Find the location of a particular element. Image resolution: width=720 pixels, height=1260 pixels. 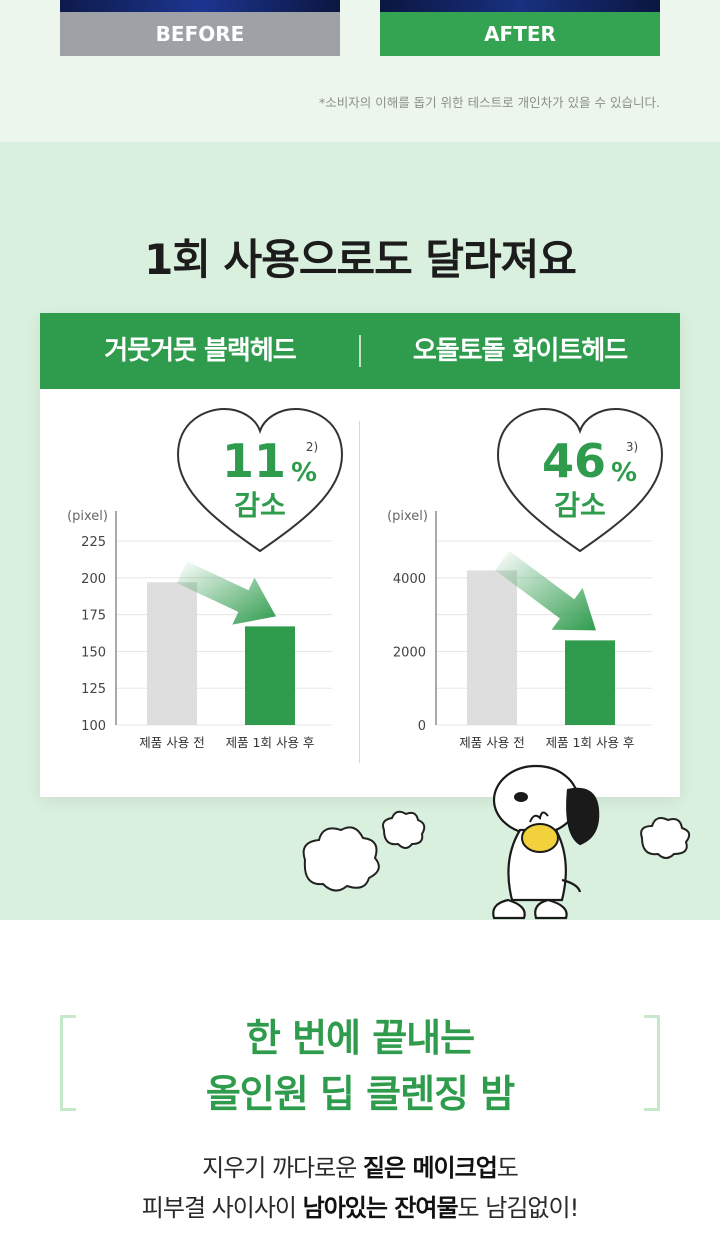

card-header: 거뭇거뭇 블랙헤드 오돌토돌 화이트헤드 is located at coordinates (360, 351).